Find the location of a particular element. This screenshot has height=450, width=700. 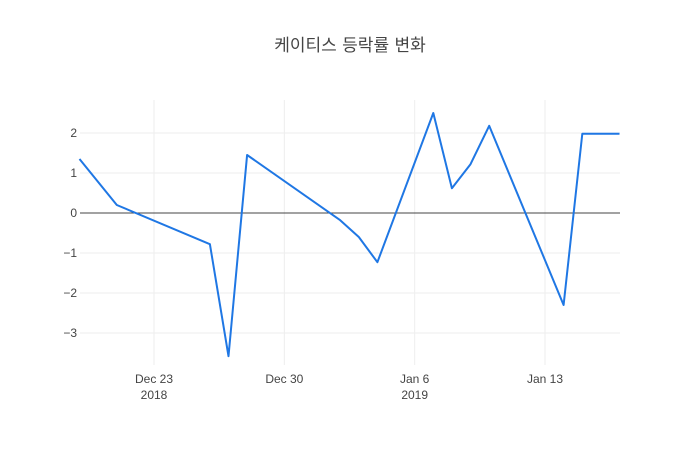

y-tick-label: −1 is located at coordinates (70, 253).